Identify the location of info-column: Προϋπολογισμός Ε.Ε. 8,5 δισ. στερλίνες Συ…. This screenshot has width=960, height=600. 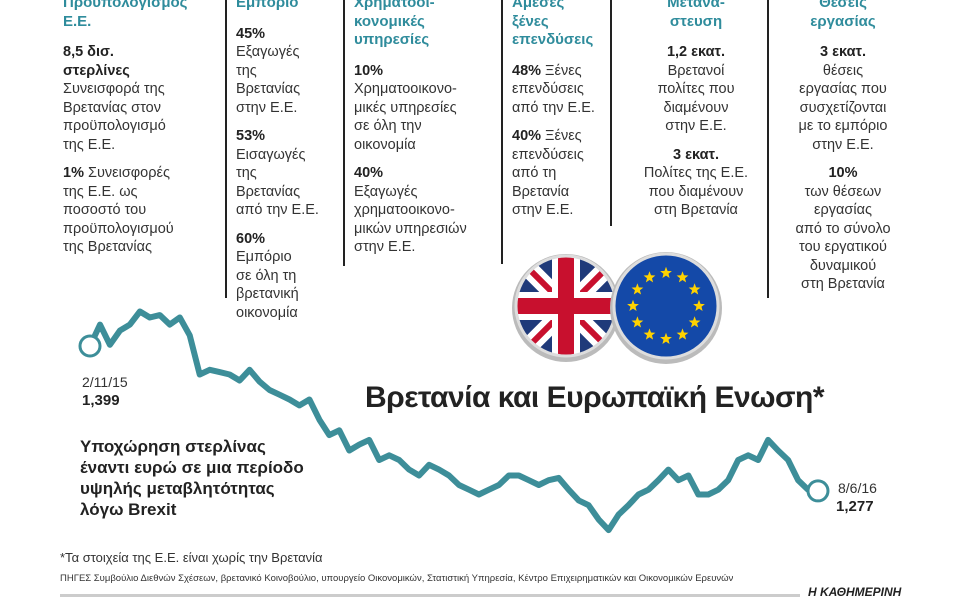
(140, 133).